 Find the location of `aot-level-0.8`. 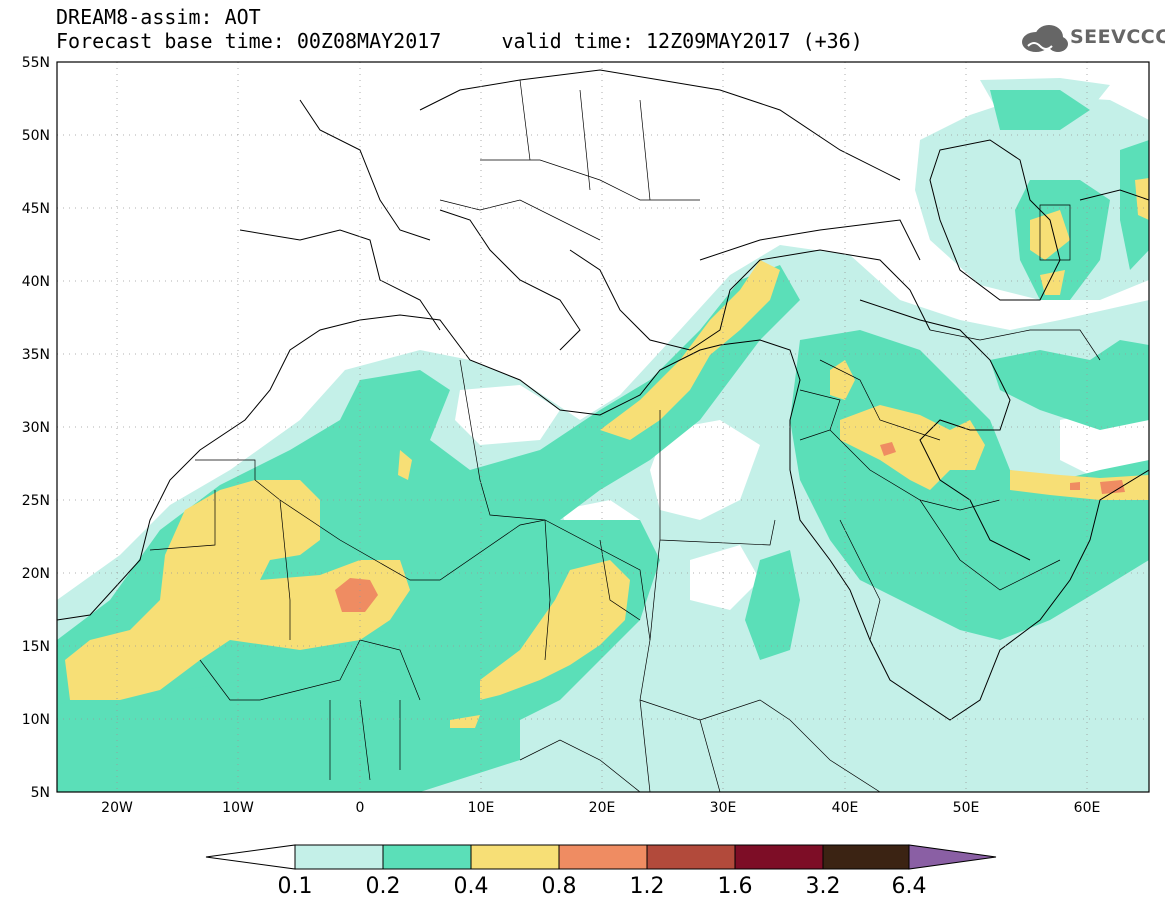

aot-level-0.8 is located at coordinates (730, 527).